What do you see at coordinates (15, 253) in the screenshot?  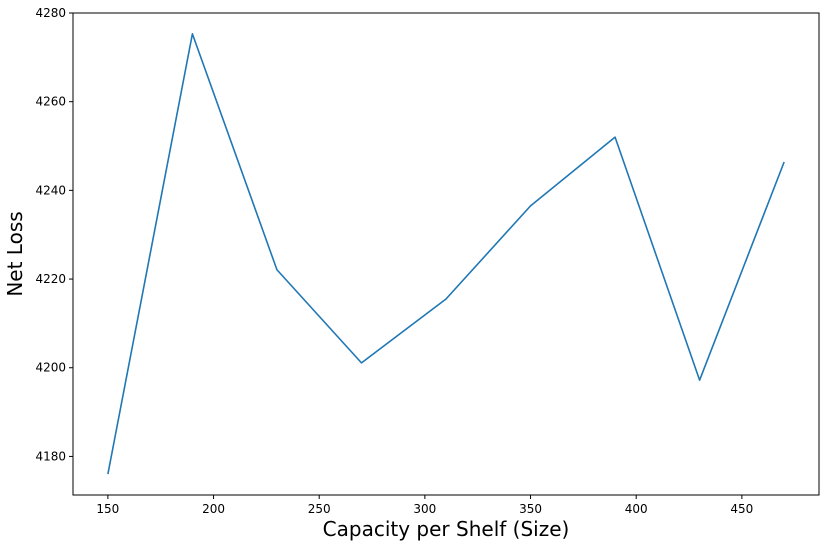 I see `y-axis-label: Net Loss` at bounding box center [15, 253].